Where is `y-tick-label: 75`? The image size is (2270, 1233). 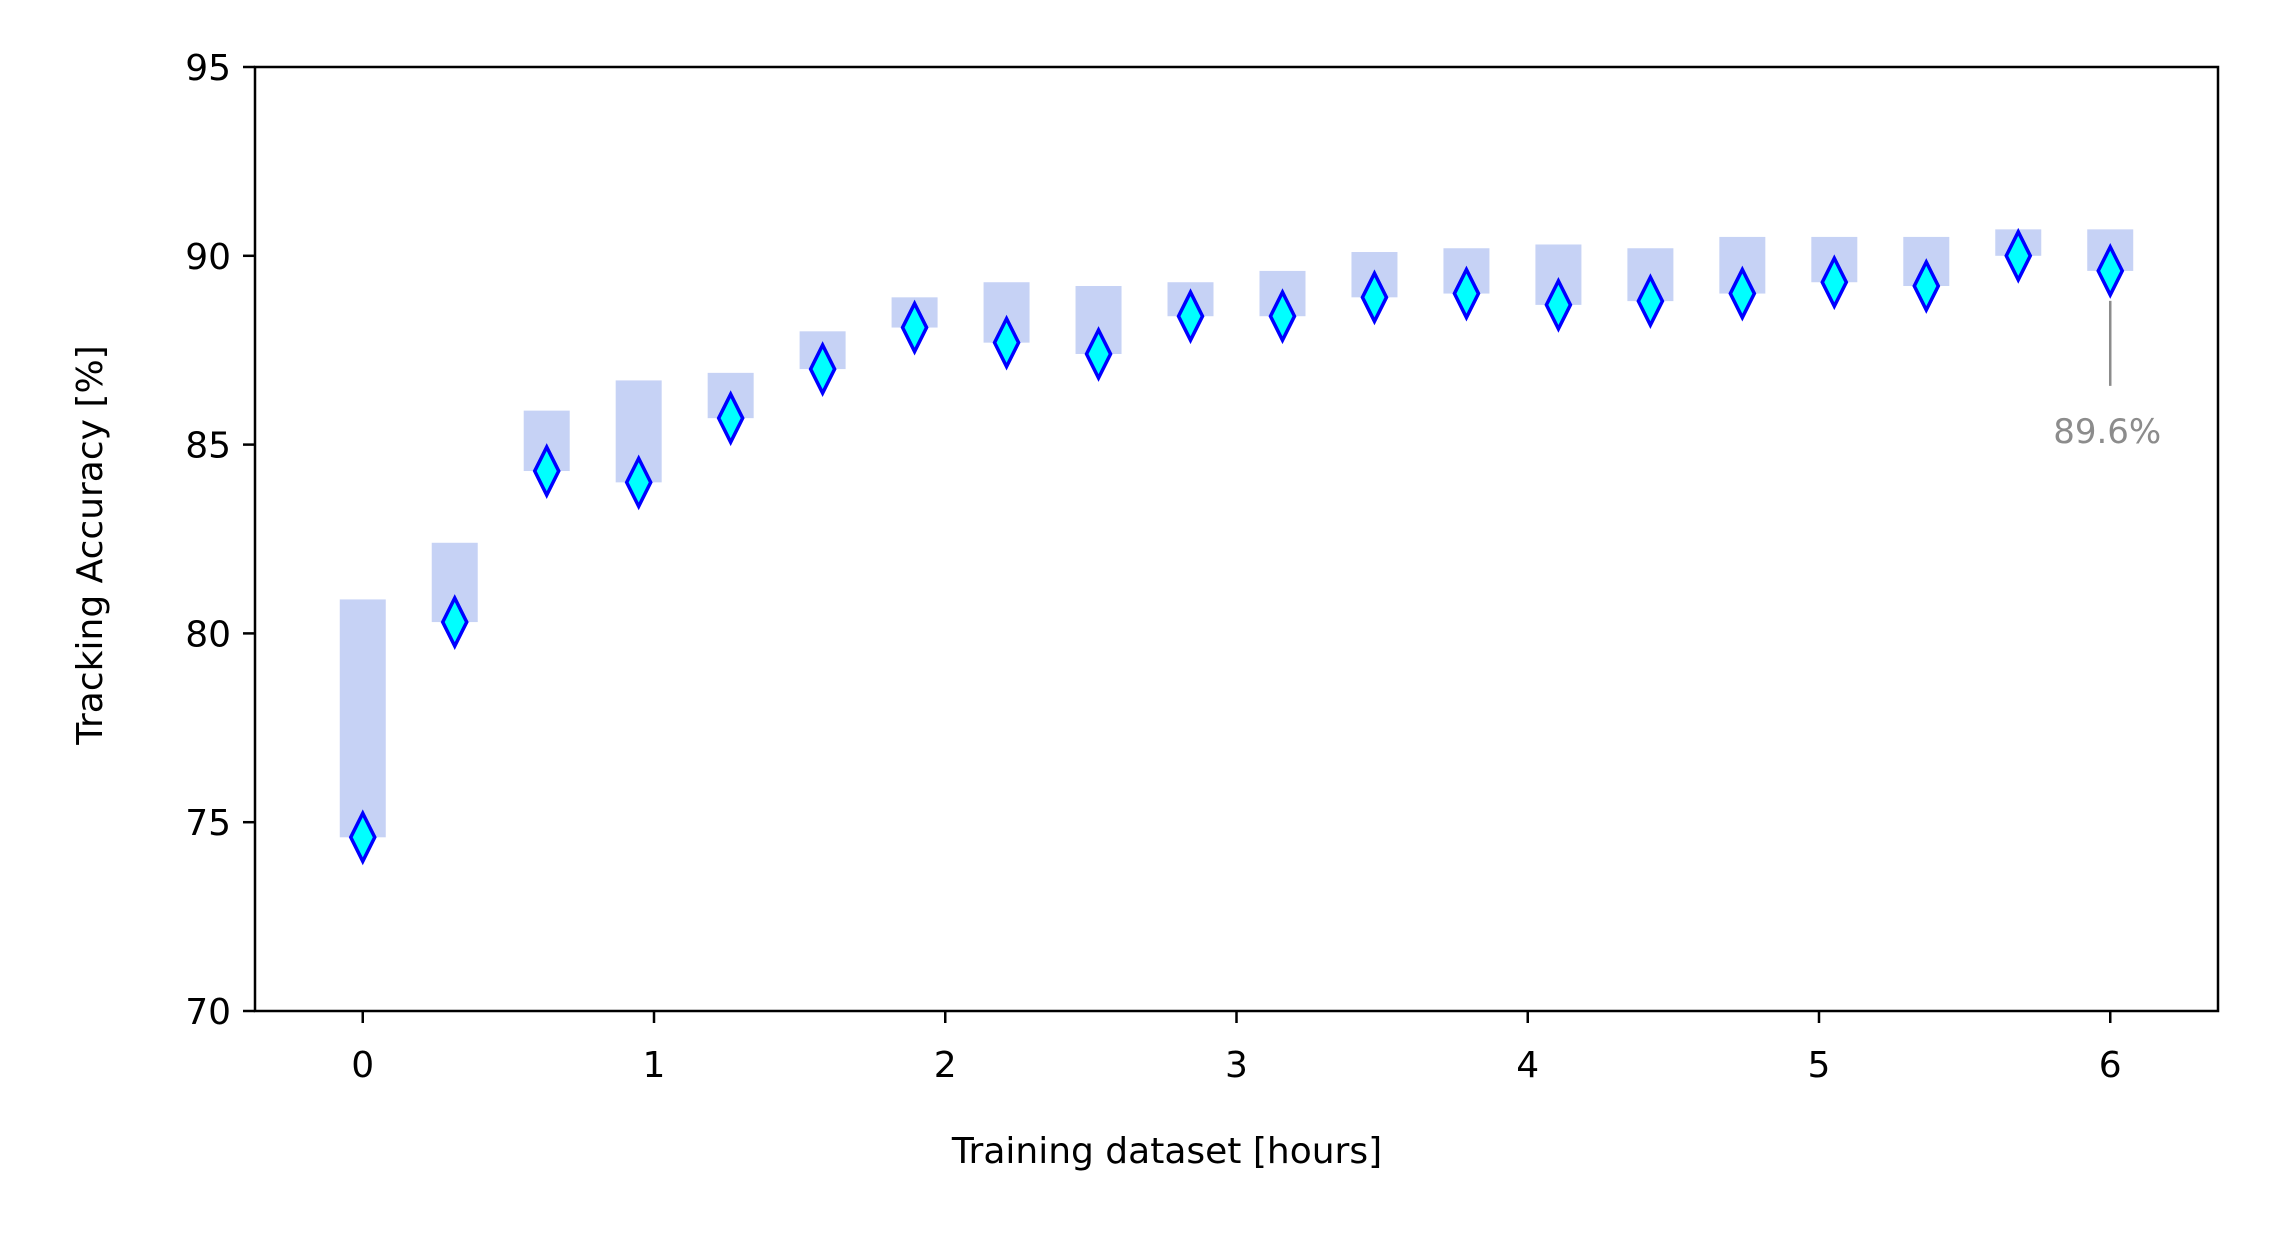
y-tick-label: 75 is located at coordinates (208, 823).